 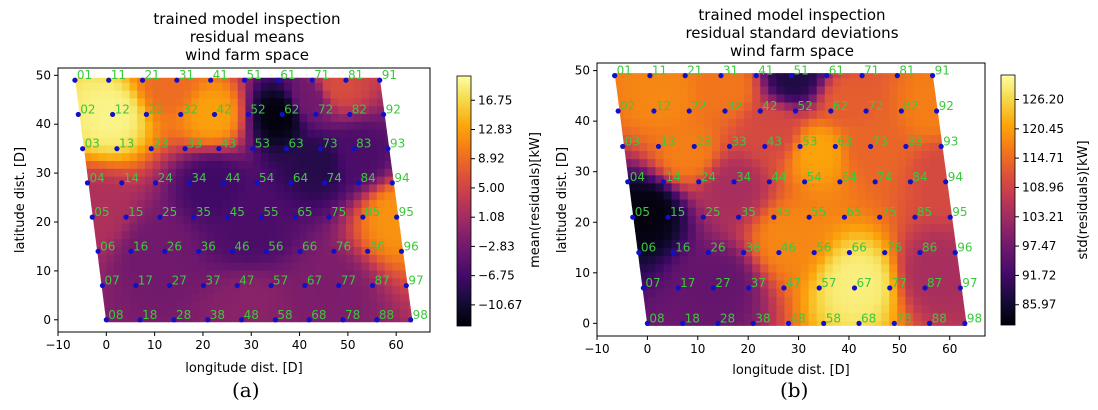 I want to click on turbine-25-label: 25, so click(x=712, y=212).